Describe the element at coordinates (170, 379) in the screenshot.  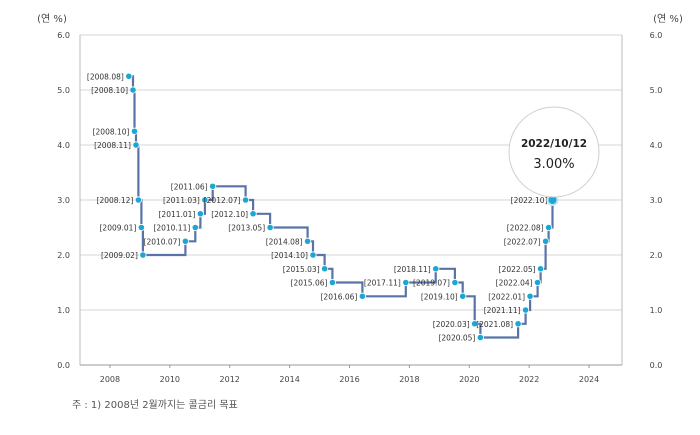
I see `x-tick-label: 2010` at that location.